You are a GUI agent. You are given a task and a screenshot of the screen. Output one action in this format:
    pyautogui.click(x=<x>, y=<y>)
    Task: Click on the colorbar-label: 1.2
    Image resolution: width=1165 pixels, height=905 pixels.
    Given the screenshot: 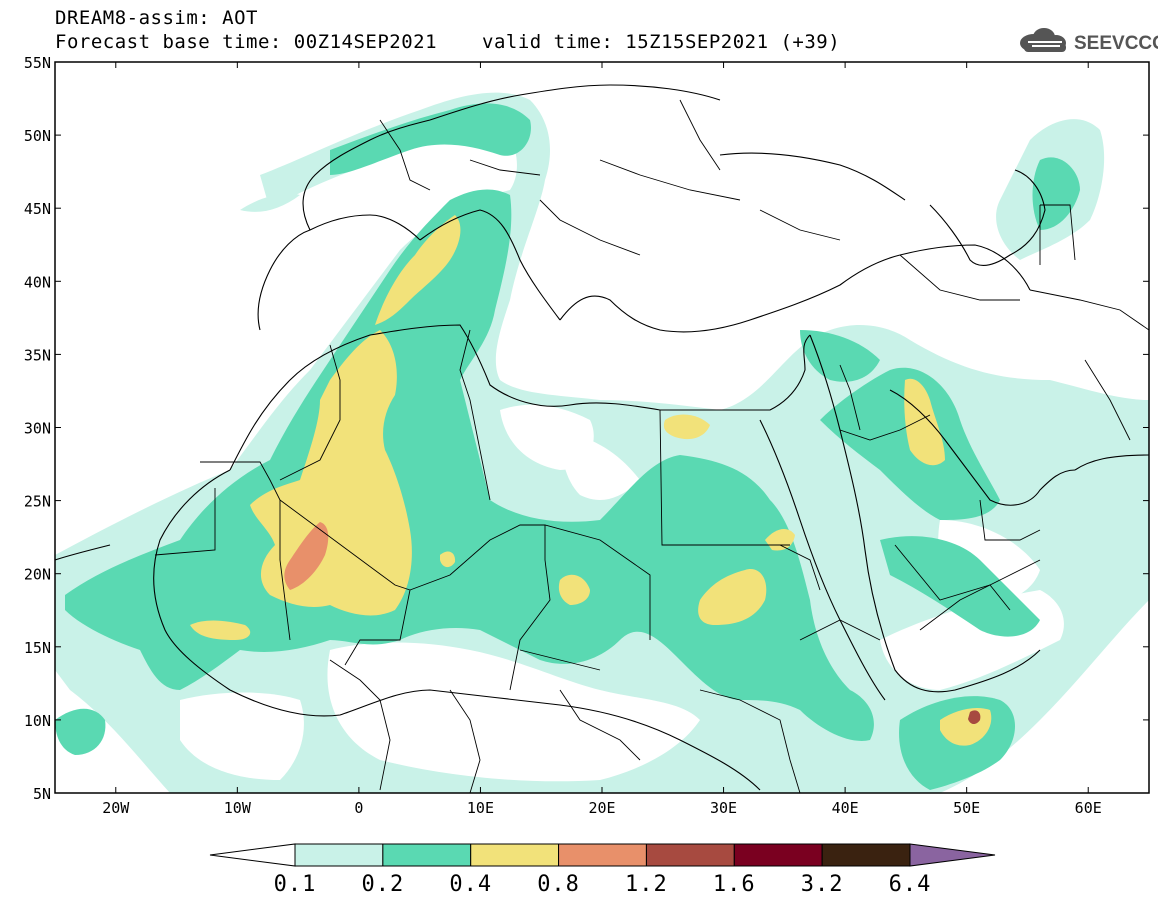 What is the action you would take?
    pyautogui.click(x=646, y=884)
    